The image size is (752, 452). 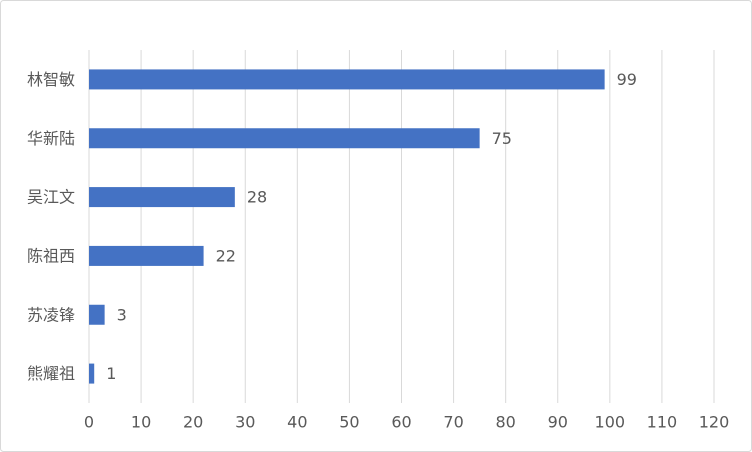 I want to click on x-tick-label: 120, so click(x=714, y=422).